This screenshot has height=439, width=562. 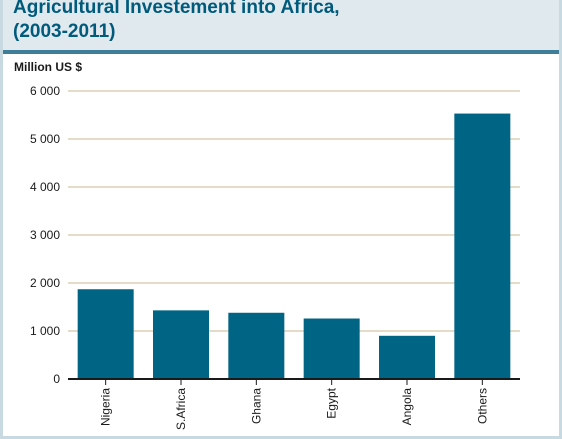 I want to click on y-tick-label: 2 000, so click(x=45, y=283).